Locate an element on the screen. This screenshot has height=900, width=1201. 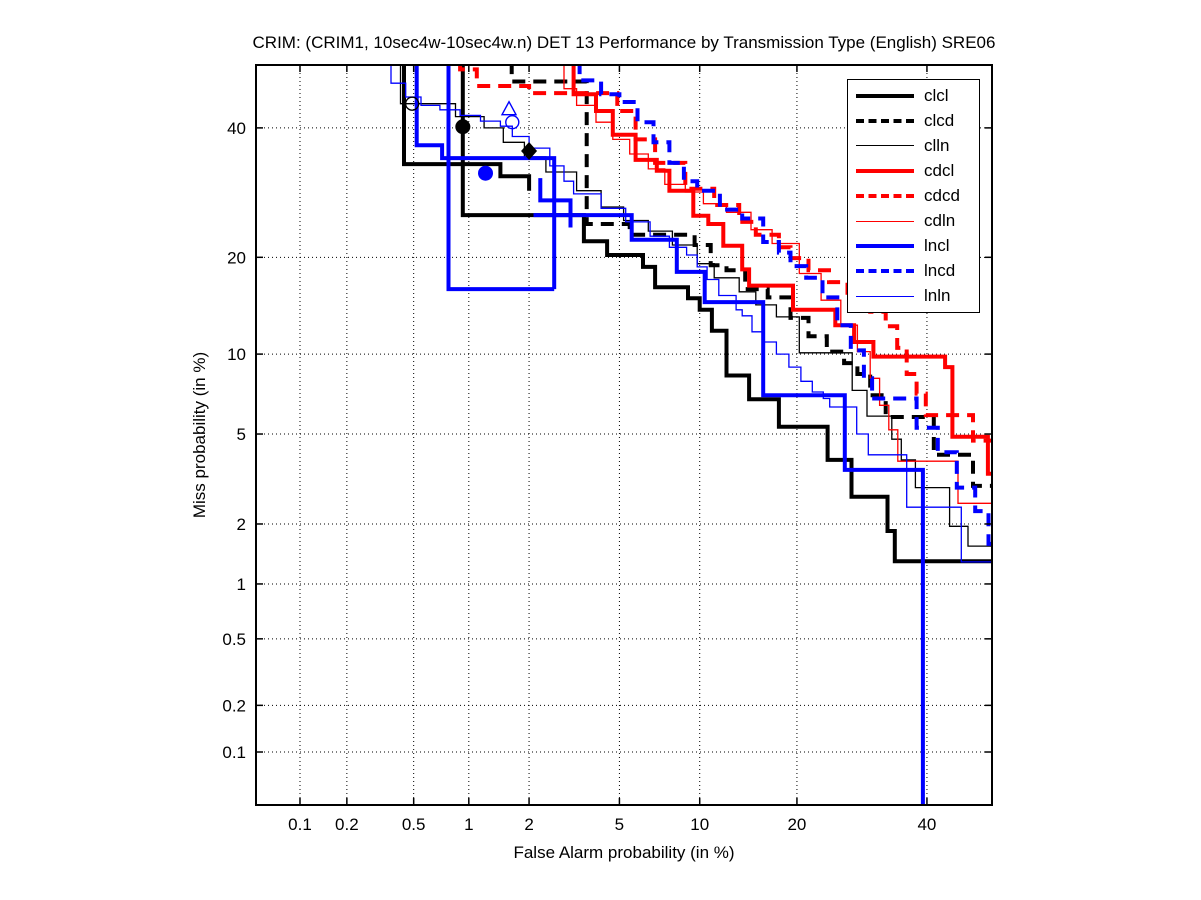
legend-label-clln: clln is located at coordinates (937, 145).